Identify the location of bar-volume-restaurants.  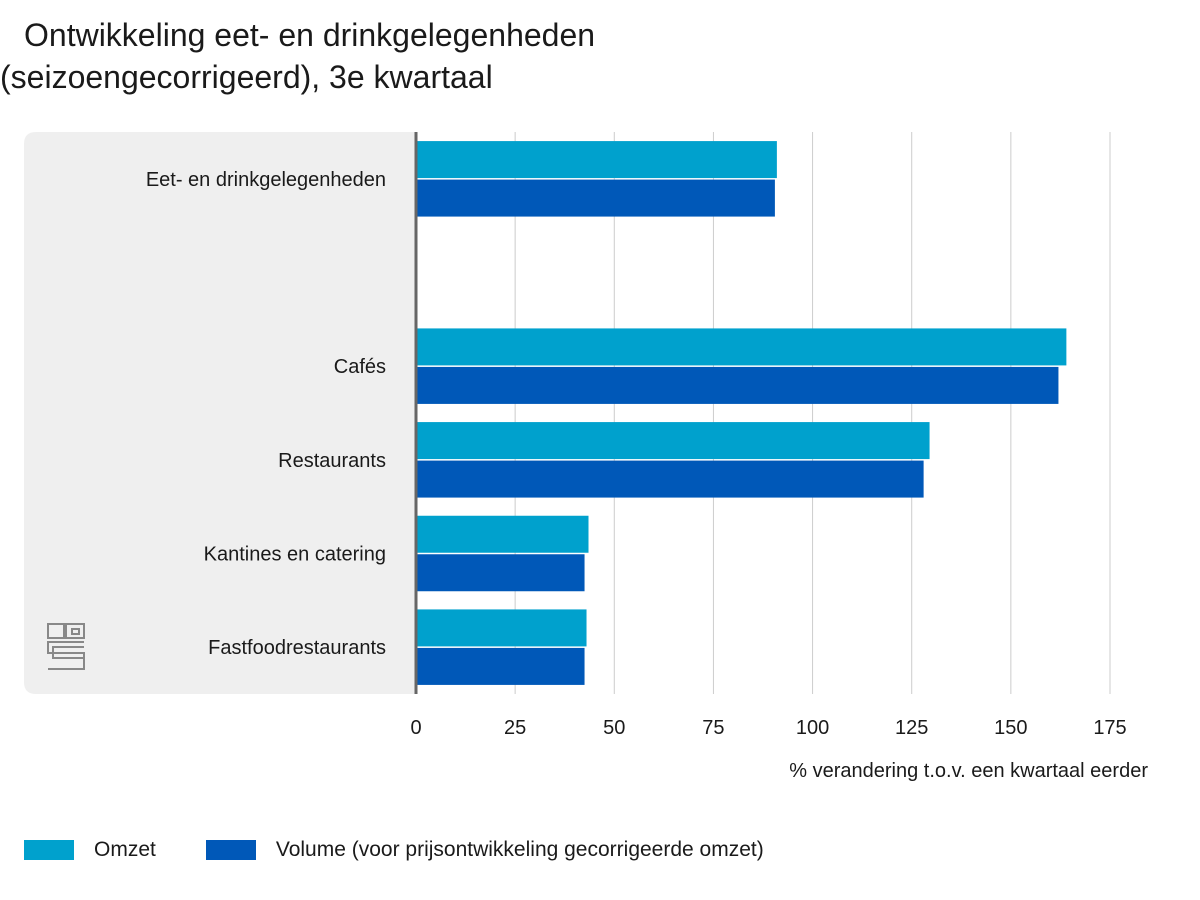
(670, 479).